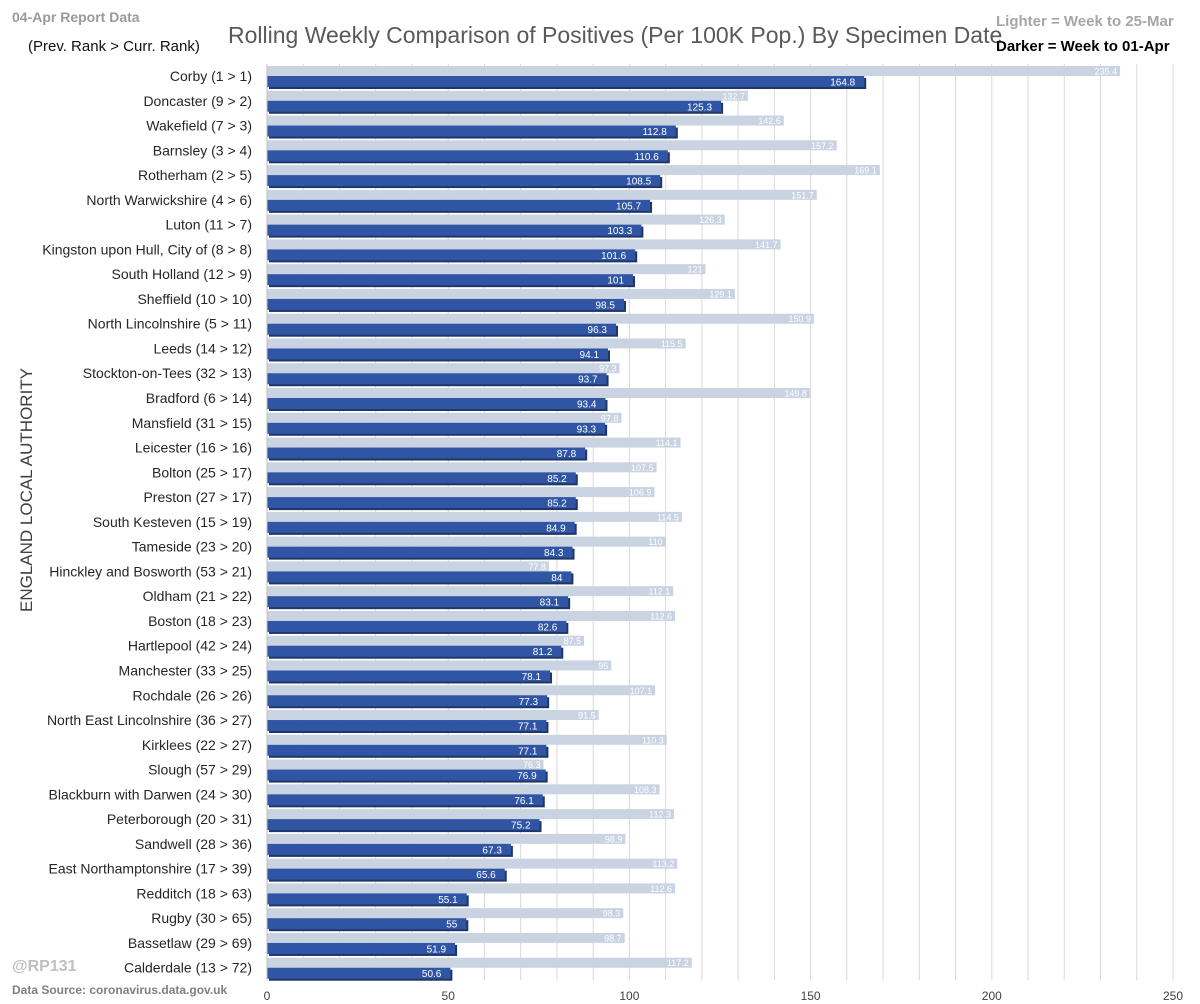 This screenshot has width=1200, height=1004. Describe the element at coordinates (197, 497) in the screenshot. I see `category-label: Preston (27 > 17)` at that location.